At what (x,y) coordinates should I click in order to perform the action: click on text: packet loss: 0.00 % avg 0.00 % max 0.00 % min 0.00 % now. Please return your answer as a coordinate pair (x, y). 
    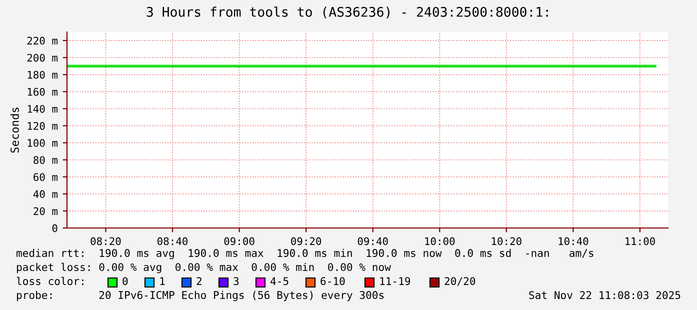
    Looking at the image, I should click on (203, 268).